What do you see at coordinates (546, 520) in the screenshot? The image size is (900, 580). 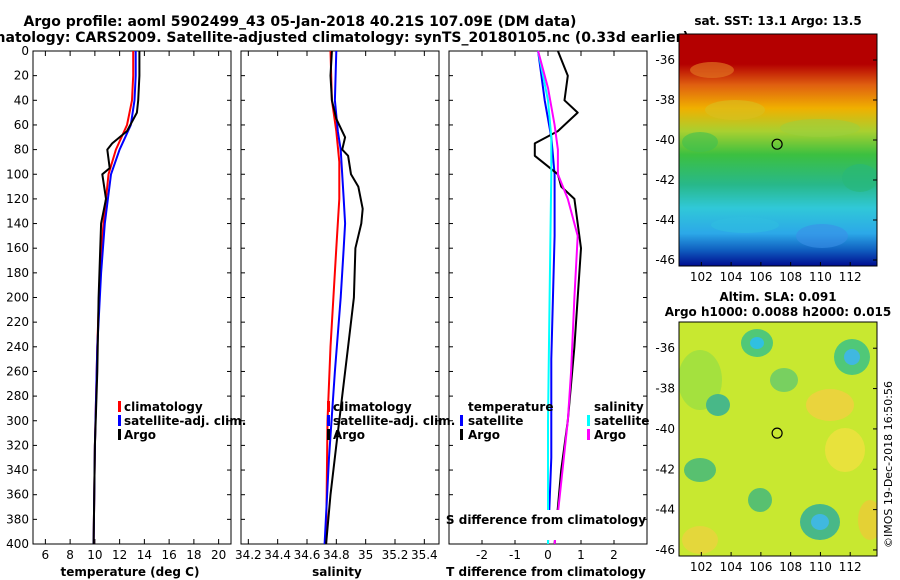 I see `s-difference-axis-label: S difference from climatology` at bounding box center [546, 520].